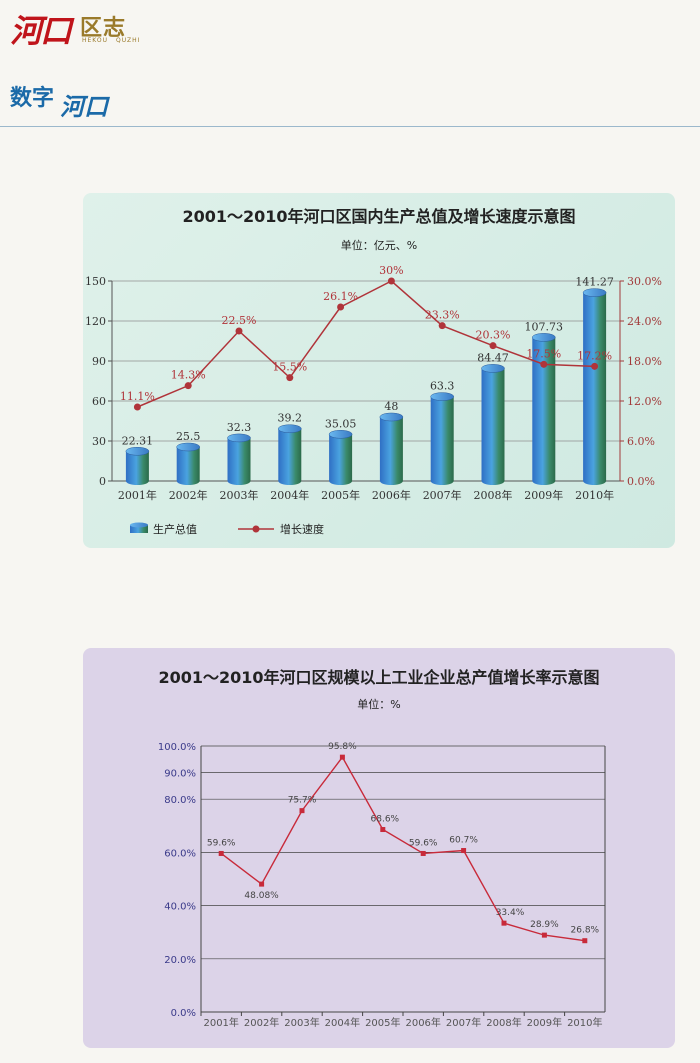 This screenshot has height=1063, width=700. Describe the element at coordinates (442, 315) in the screenshot. I see `growth-value-label: 23.3%` at that location.